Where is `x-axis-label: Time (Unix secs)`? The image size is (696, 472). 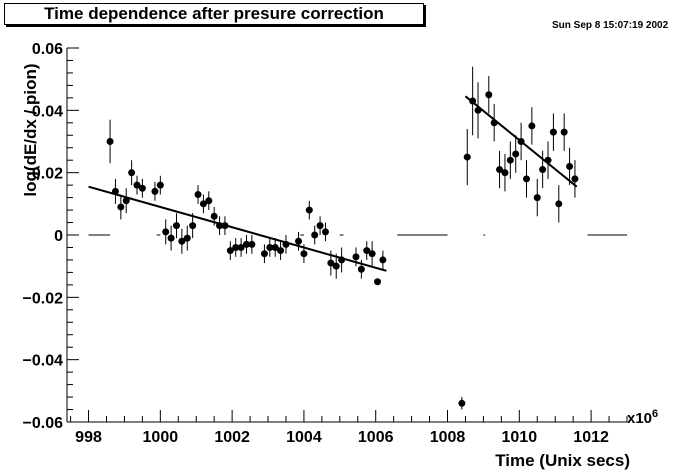 x-axis-label: Time (Unix secs) is located at coordinates (562, 460).